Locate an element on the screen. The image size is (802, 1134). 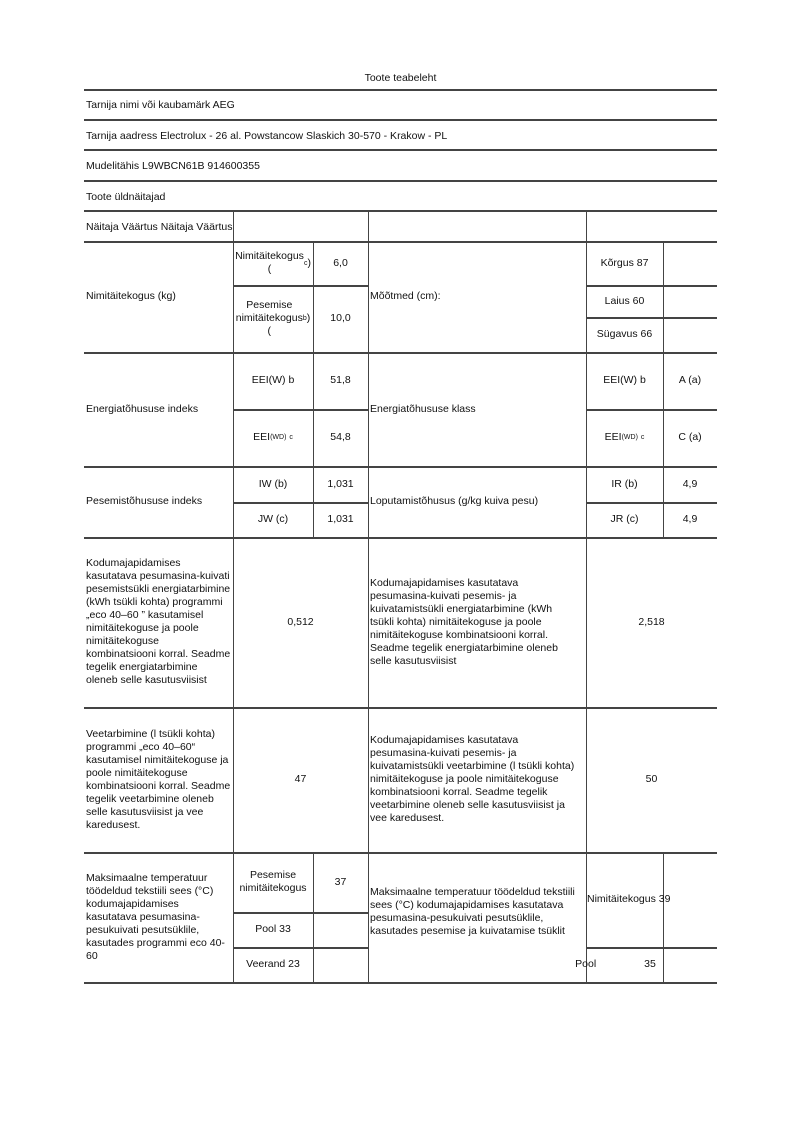
wash-iw-label: IW (b) is located at coordinates (273, 483).